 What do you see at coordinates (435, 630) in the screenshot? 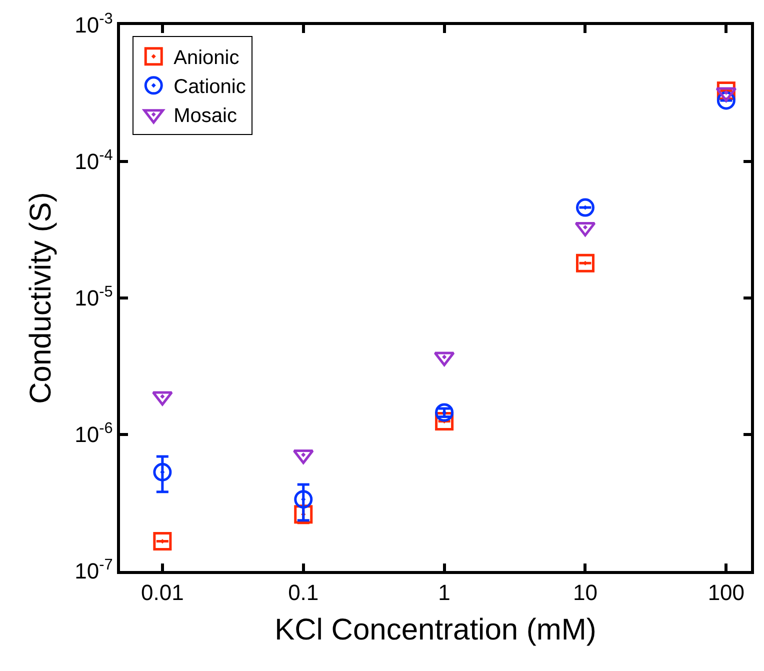
I see `x-axis-title: KCl Concentration (mM)` at bounding box center [435, 630].